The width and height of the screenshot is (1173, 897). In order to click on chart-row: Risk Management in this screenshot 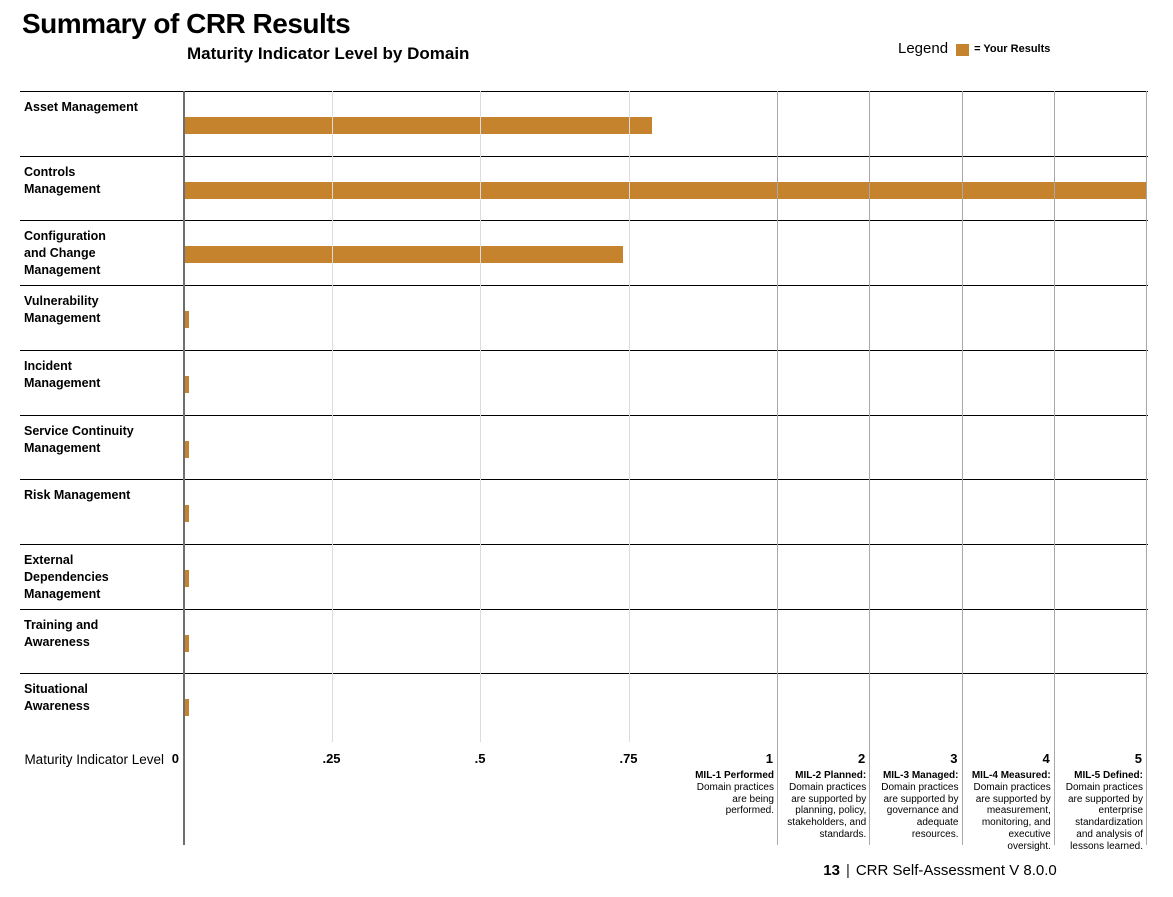, I will do `click(584, 511)`.